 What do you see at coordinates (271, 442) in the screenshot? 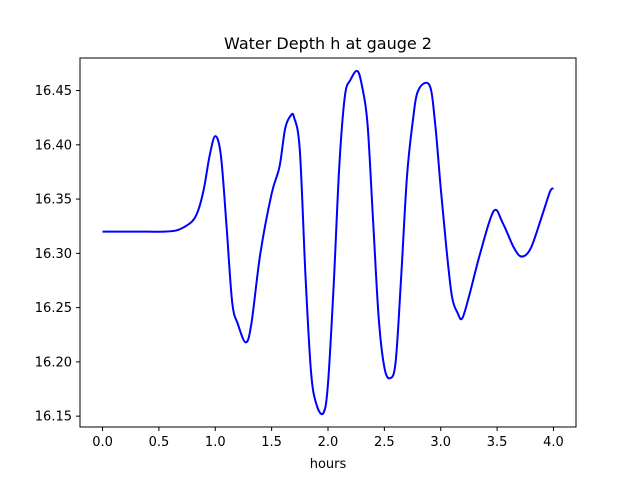
I see `x-tick-label: 1.5` at bounding box center [271, 442].